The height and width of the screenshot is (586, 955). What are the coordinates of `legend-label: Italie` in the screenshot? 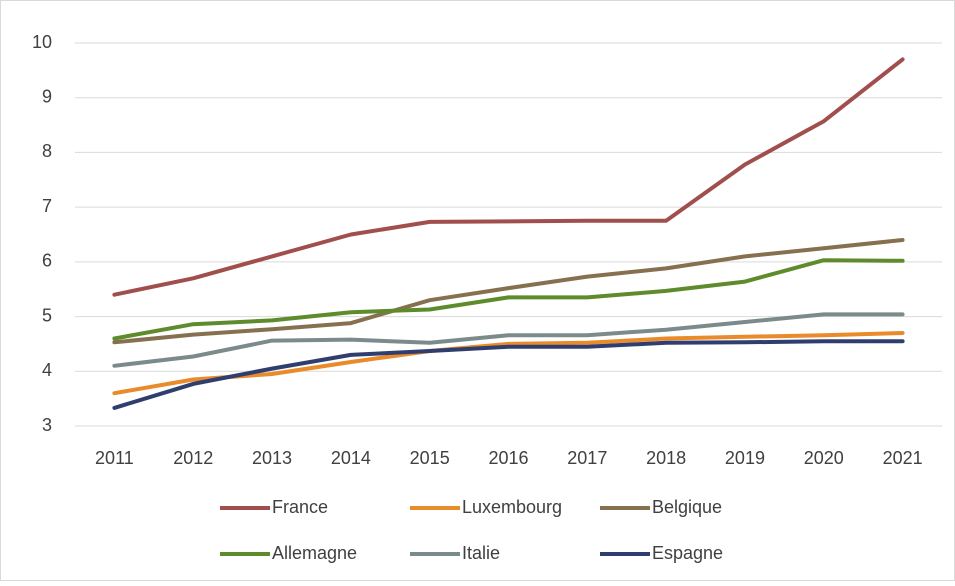 It's located at (481, 553).